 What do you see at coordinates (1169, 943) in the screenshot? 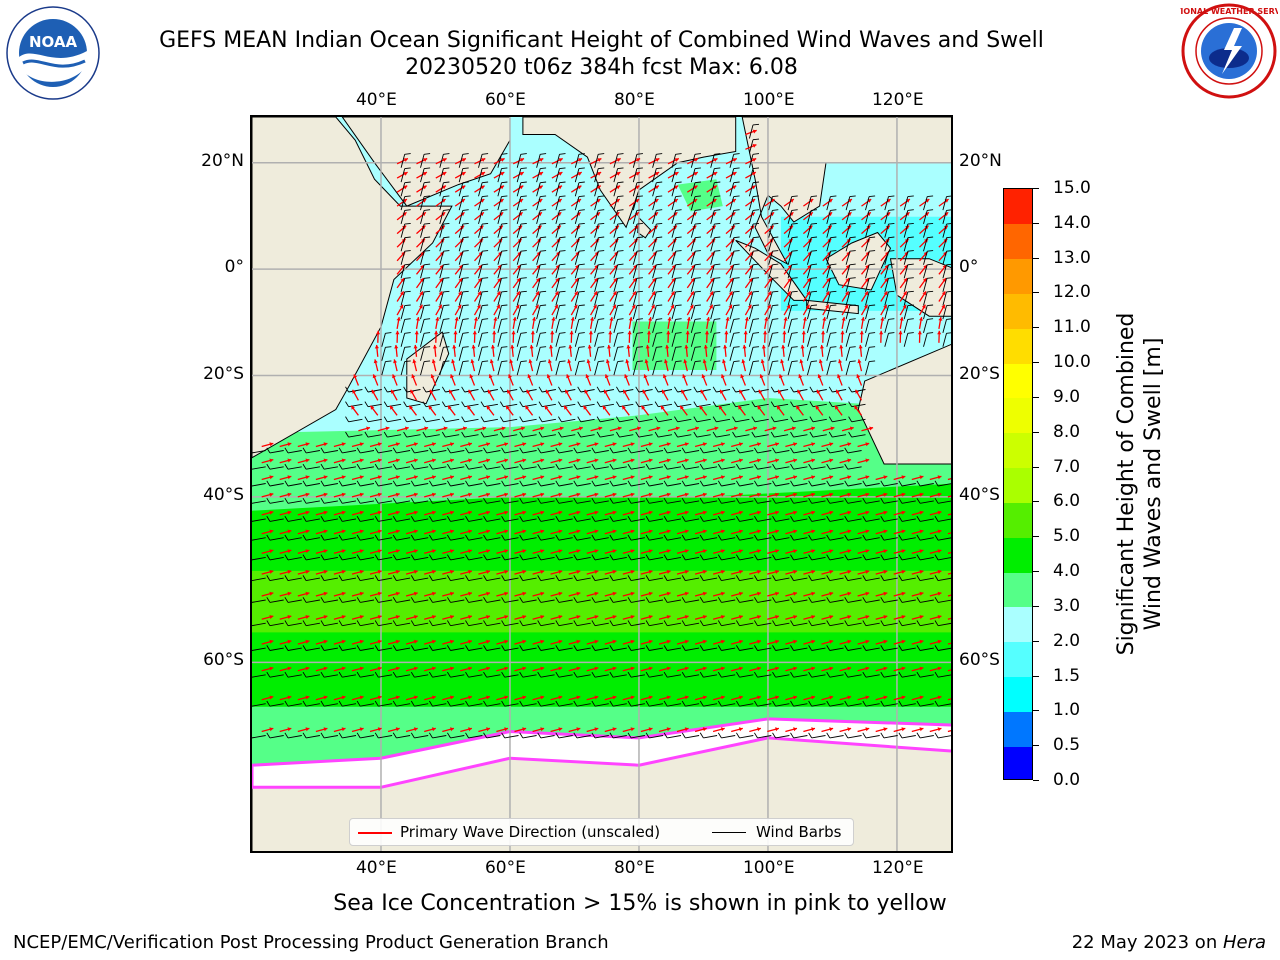
I see `credit-date: 22 May 2023 on Hera` at bounding box center [1169, 943].